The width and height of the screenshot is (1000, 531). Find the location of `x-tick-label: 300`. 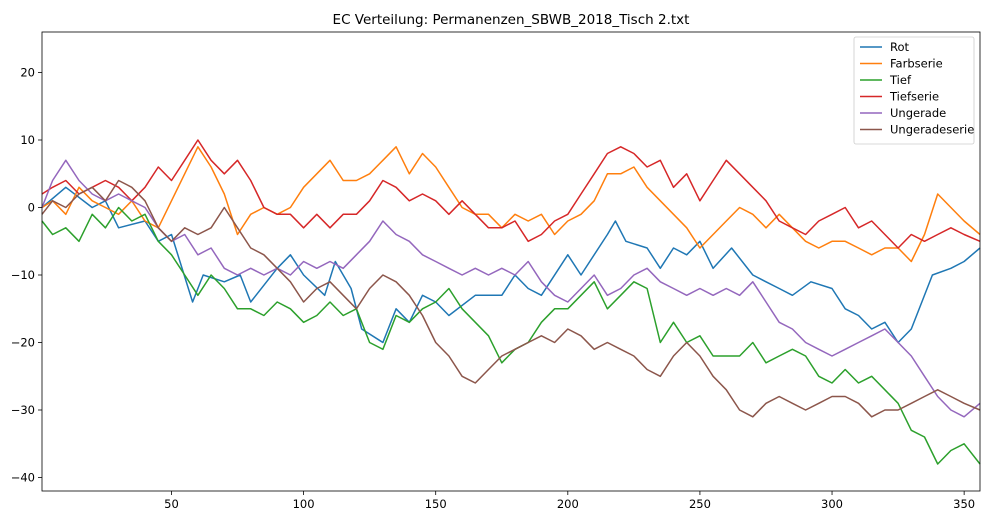

x-tick-label: 300 is located at coordinates (832, 504).